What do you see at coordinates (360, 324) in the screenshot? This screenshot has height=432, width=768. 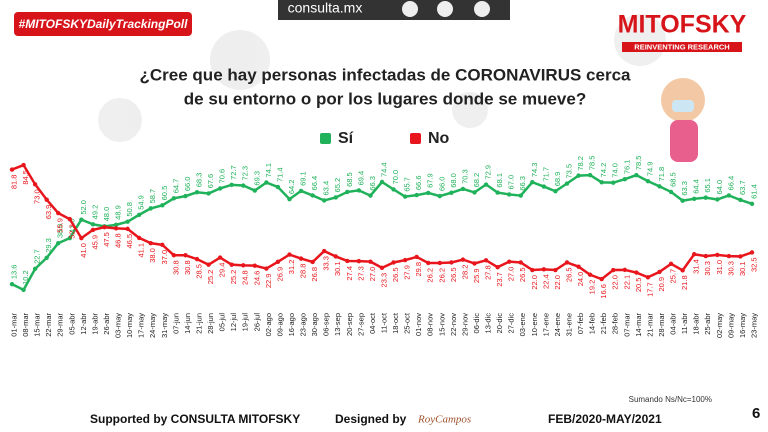 I see `x-tick-label: 27-sep` at bounding box center [360, 324].